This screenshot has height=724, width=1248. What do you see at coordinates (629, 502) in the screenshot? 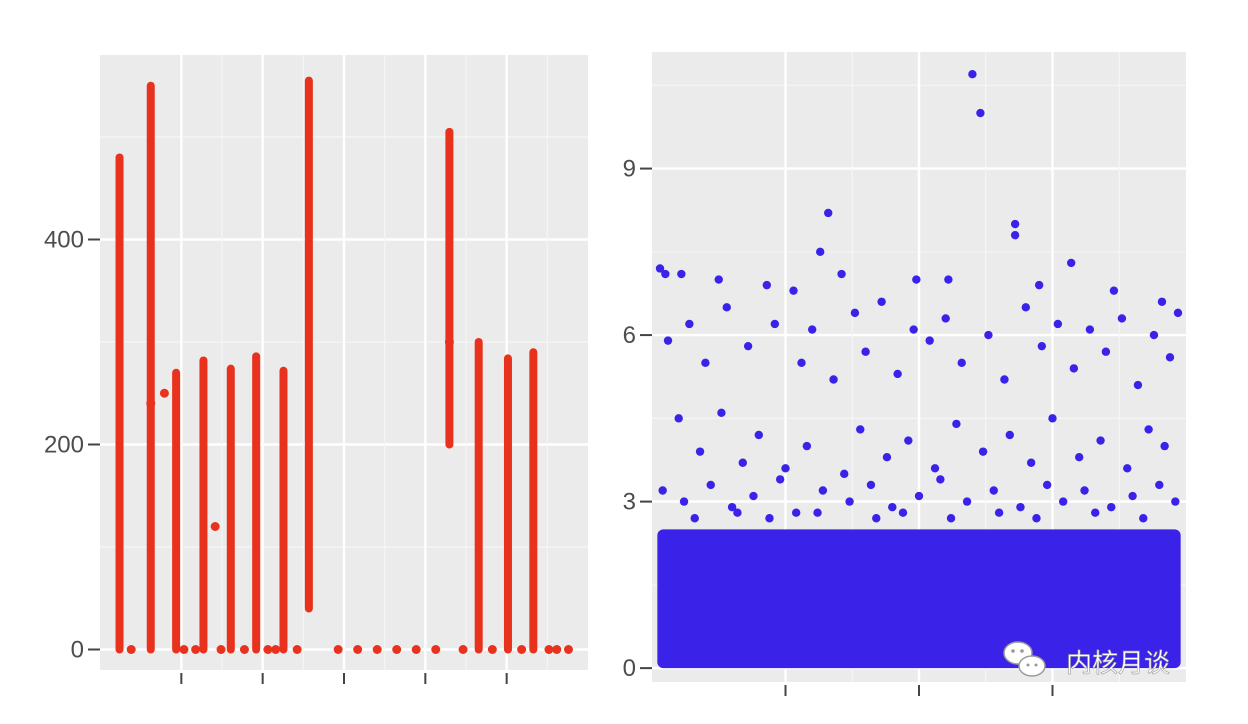
I see `y-tick-label: 3` at bounding box center [629, 502].